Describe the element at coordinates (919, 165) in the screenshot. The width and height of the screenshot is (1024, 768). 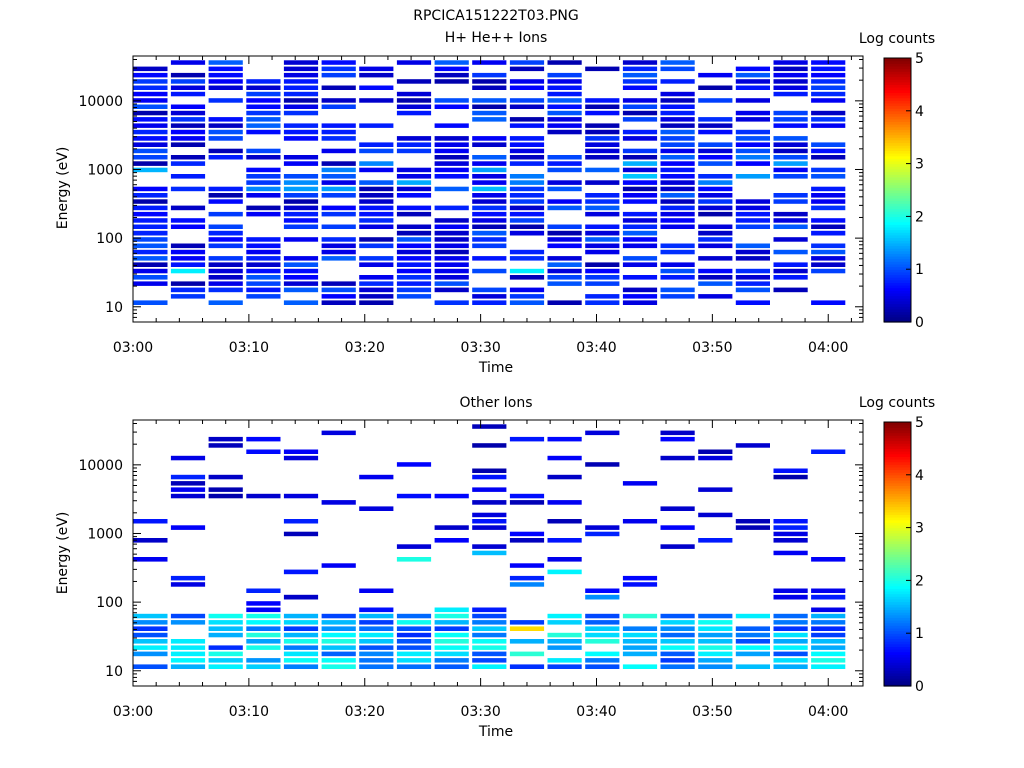
I see `colorbar-tick-label: 3` at that location.